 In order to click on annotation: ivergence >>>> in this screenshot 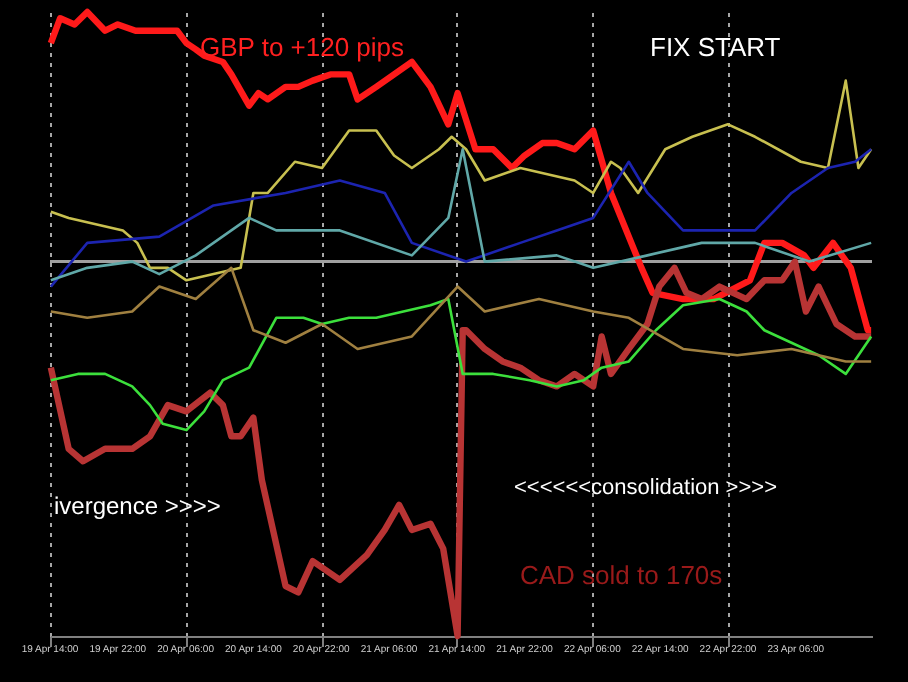, I will do `click(137, 506)`.